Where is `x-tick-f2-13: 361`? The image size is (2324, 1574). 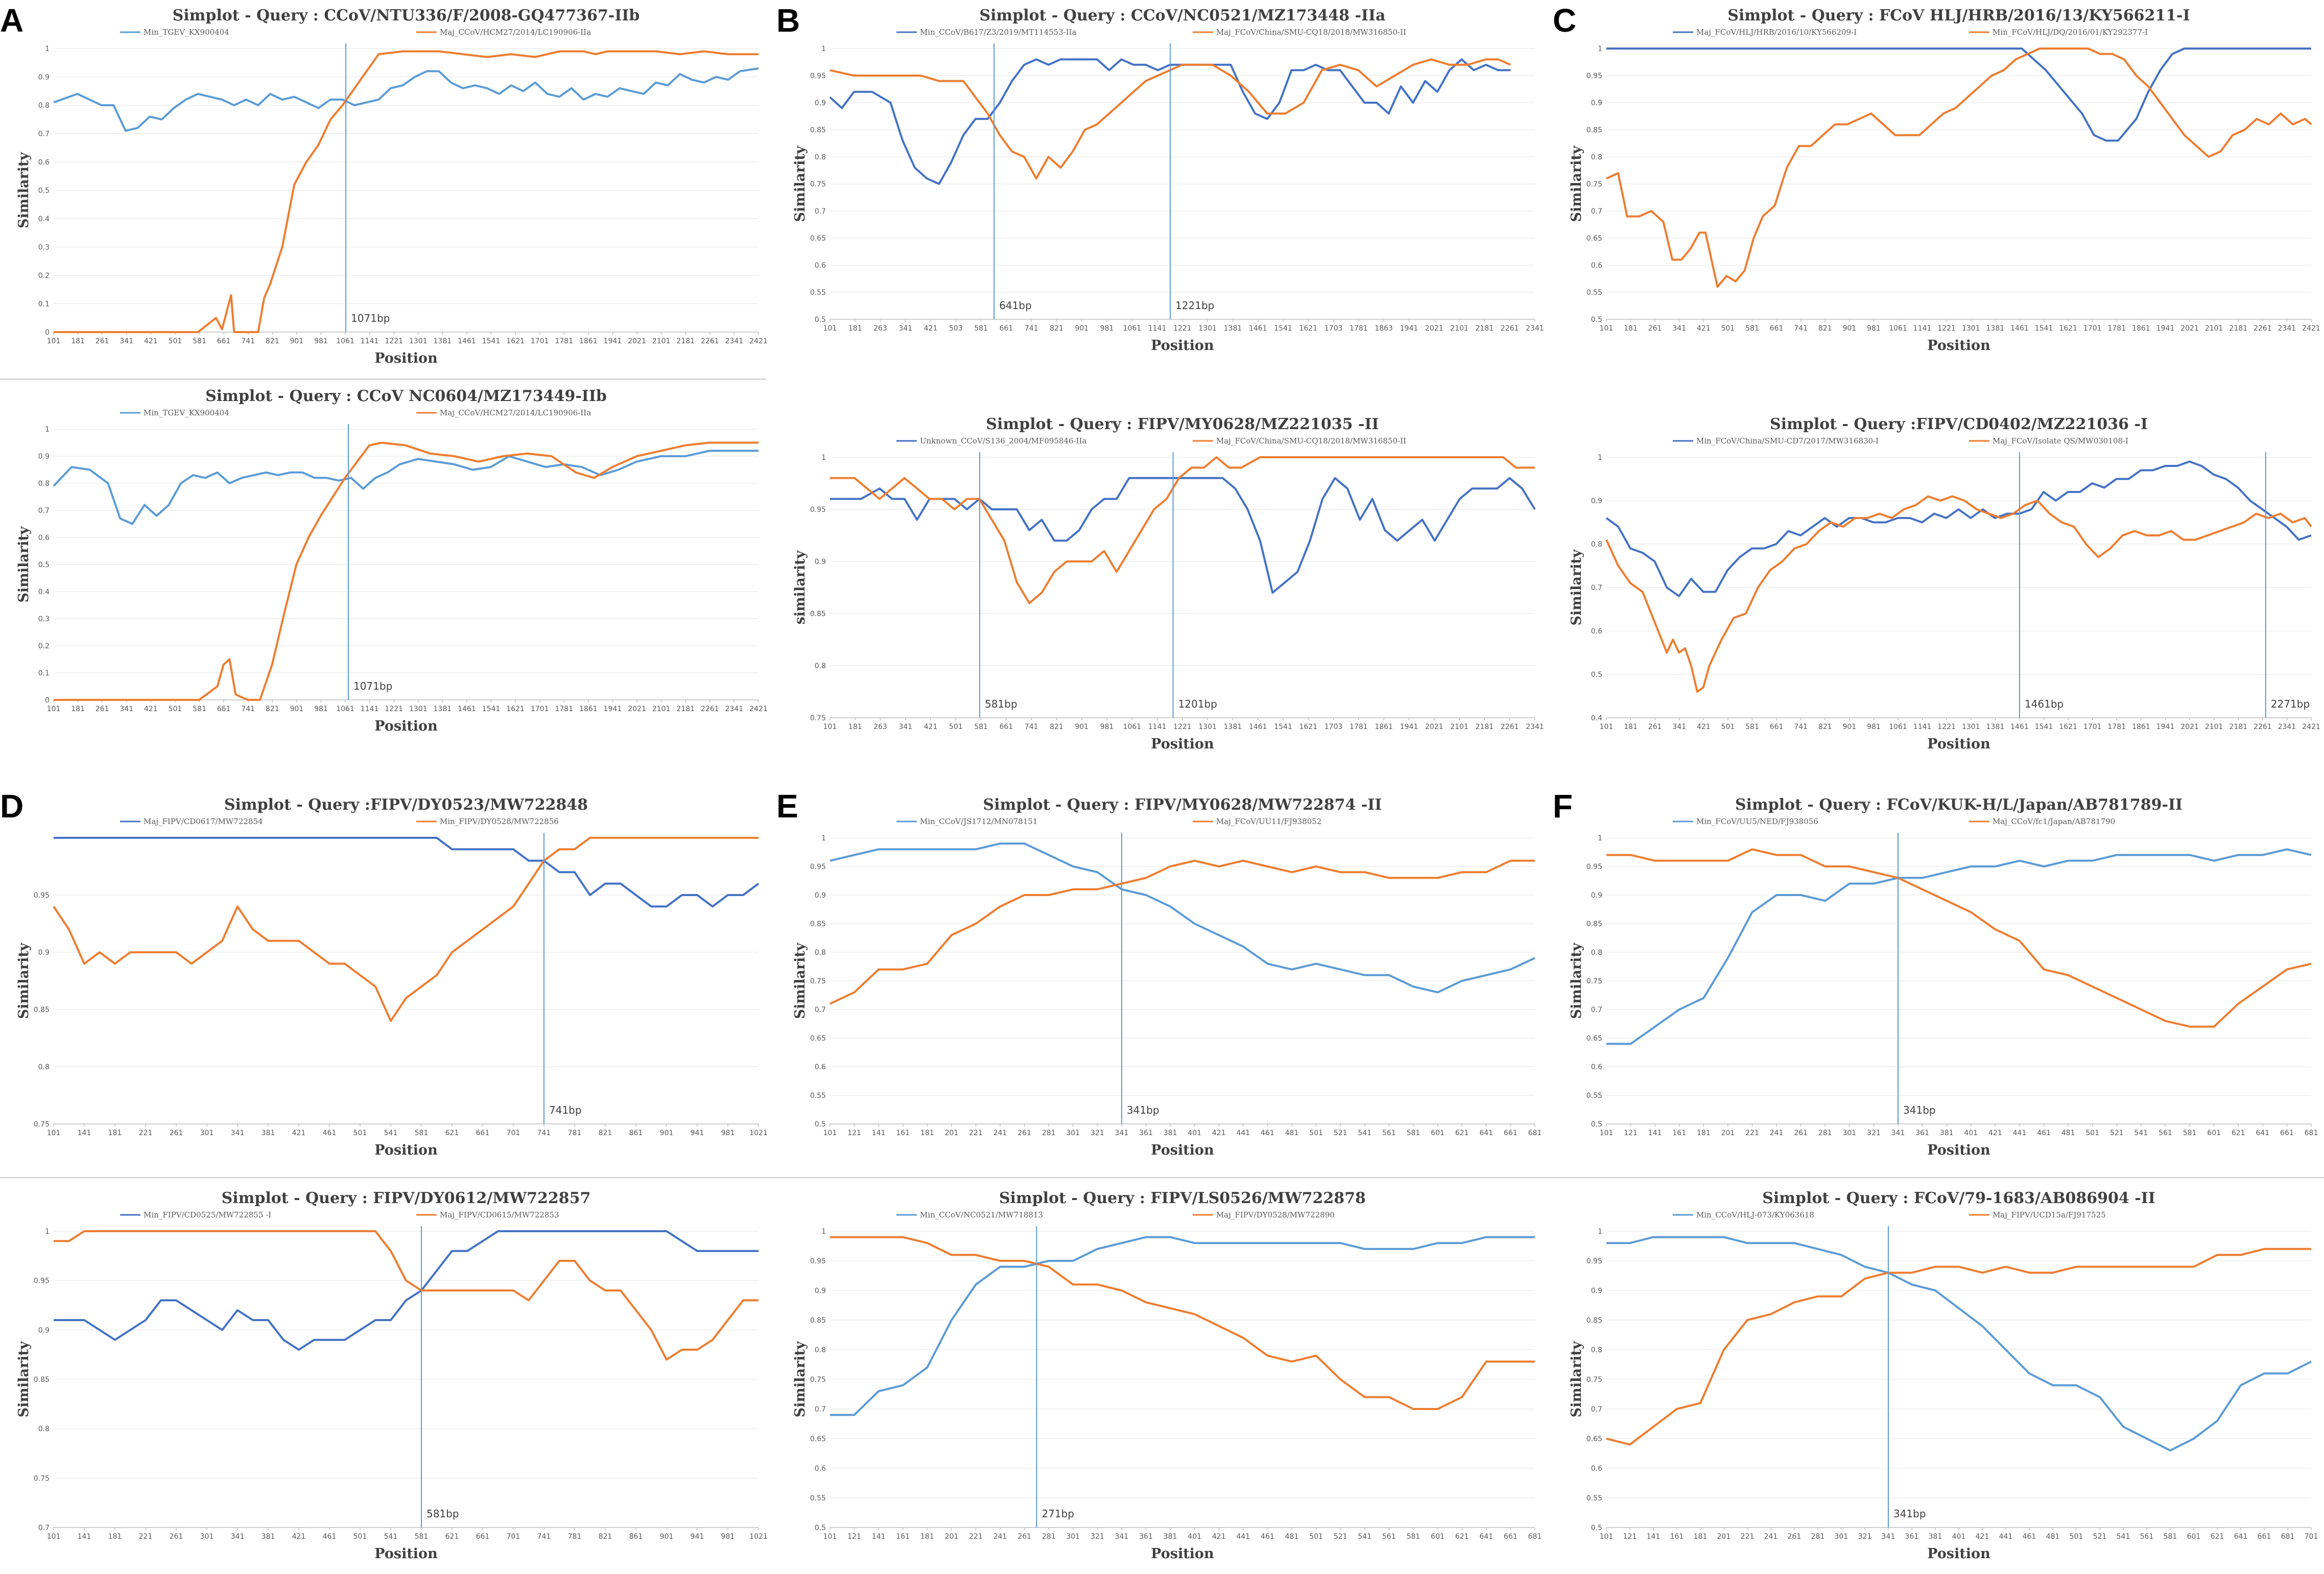 x-tick-f2-13: 361 is located at coordinates (1912, 1537).